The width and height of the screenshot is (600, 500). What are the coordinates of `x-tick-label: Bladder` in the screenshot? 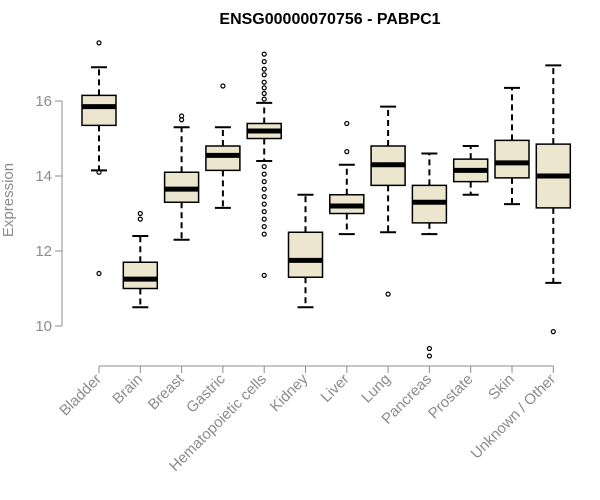 It's located at (80, 395).